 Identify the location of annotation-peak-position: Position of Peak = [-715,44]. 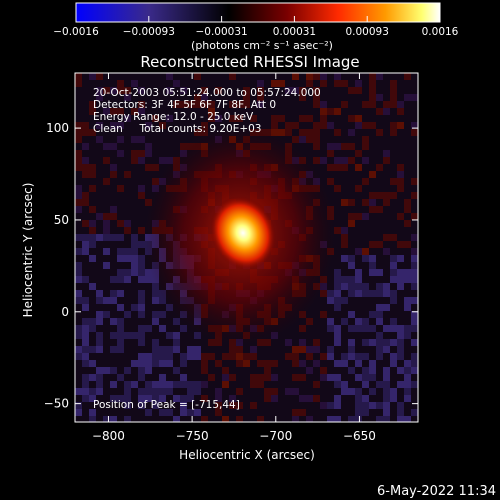
(166, 405).